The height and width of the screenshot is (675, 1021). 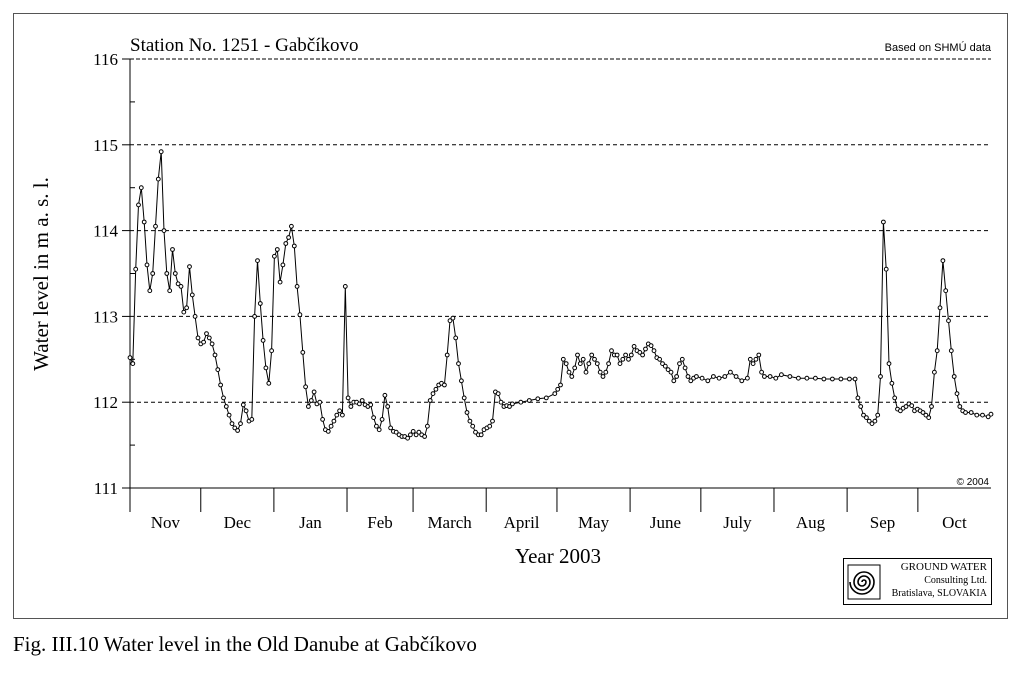 What do you see at coordinates (114, 274) in the screenshot?
I see `y-axis-ticks: 111 112 113 114 115 116` at bounding box center [114, 274].